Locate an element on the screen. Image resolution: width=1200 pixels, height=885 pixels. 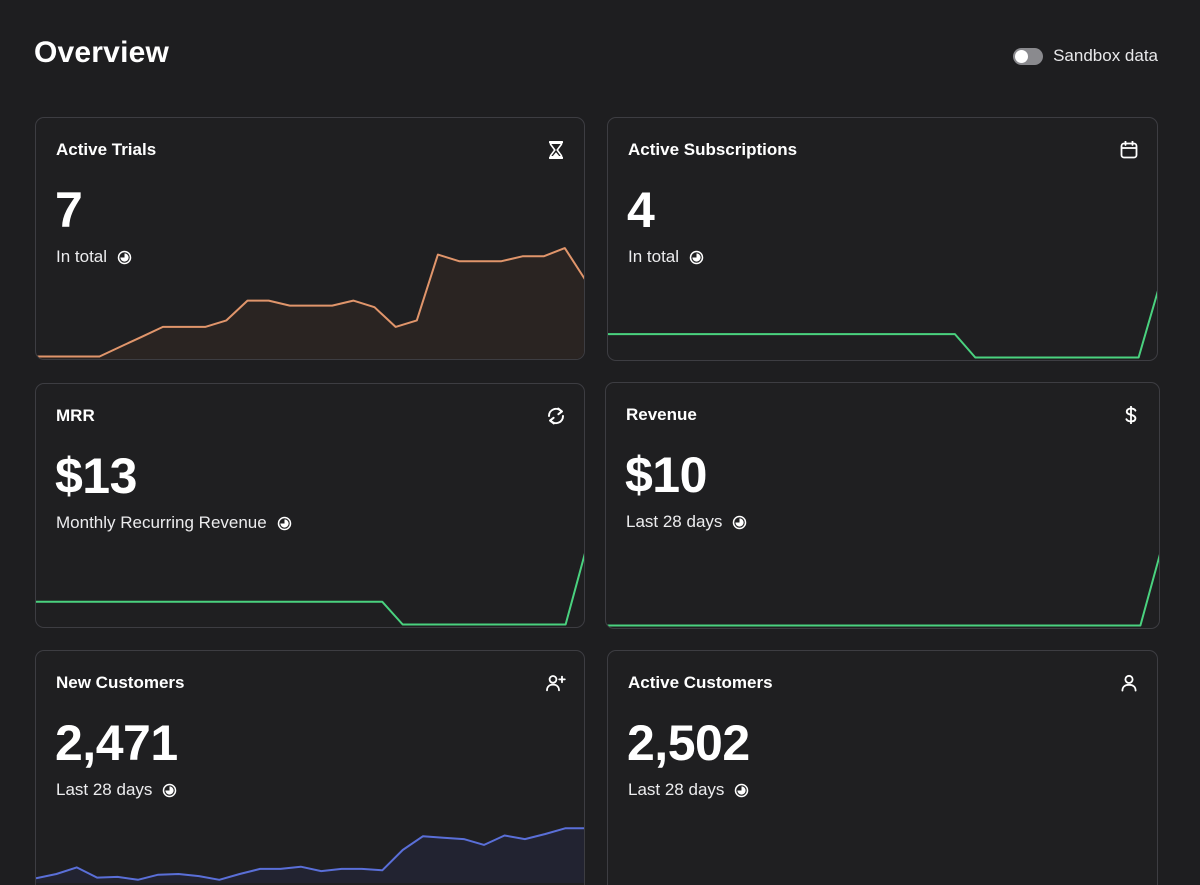
card-title: New Customers is located at coordinates (120, 682).